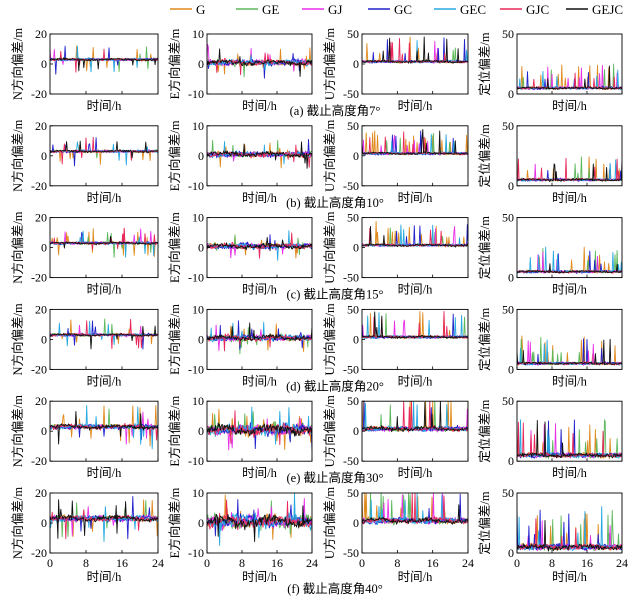  I want to click on panel-b-1: -20 0 20 N方向偏差/m 时间/h, so click(84, 162).